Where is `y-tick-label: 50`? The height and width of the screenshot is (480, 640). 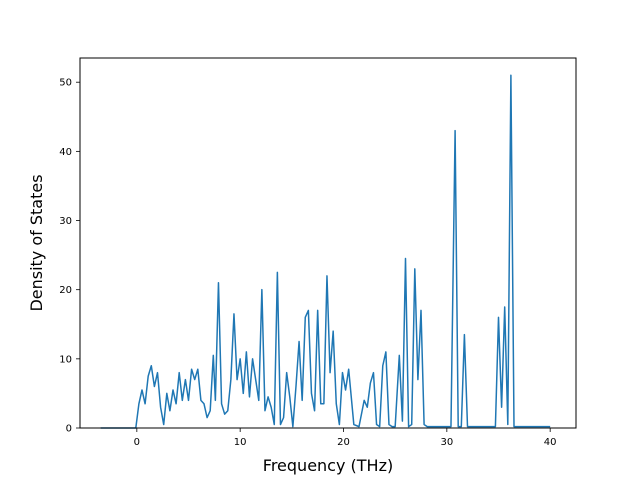
y-tick-label: 50 is located at coordinates (65, 83).